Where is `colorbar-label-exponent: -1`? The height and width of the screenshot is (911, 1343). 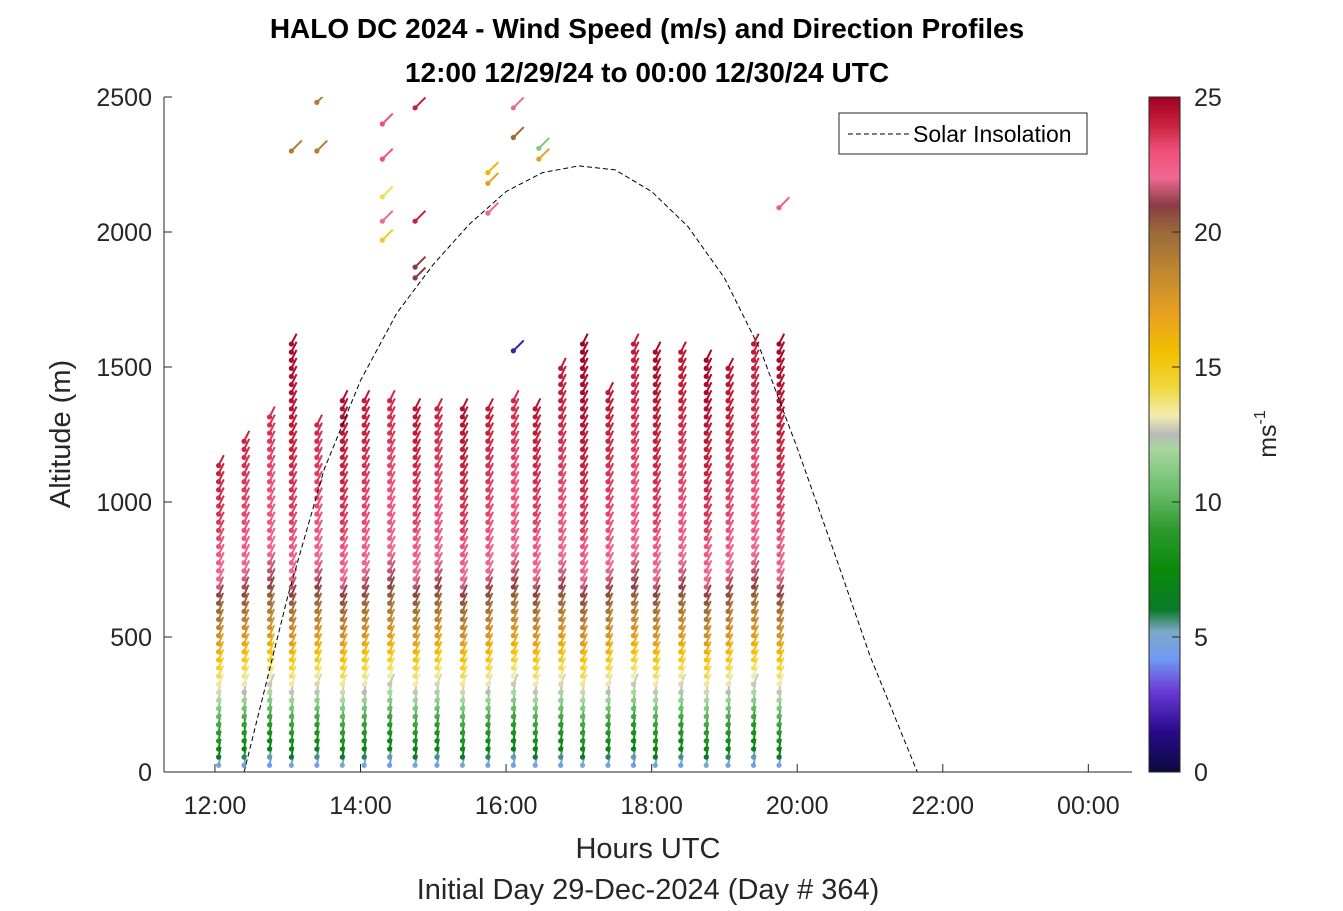
colorbar-label-exponent: -1 is located at coordinates (1260, 417).